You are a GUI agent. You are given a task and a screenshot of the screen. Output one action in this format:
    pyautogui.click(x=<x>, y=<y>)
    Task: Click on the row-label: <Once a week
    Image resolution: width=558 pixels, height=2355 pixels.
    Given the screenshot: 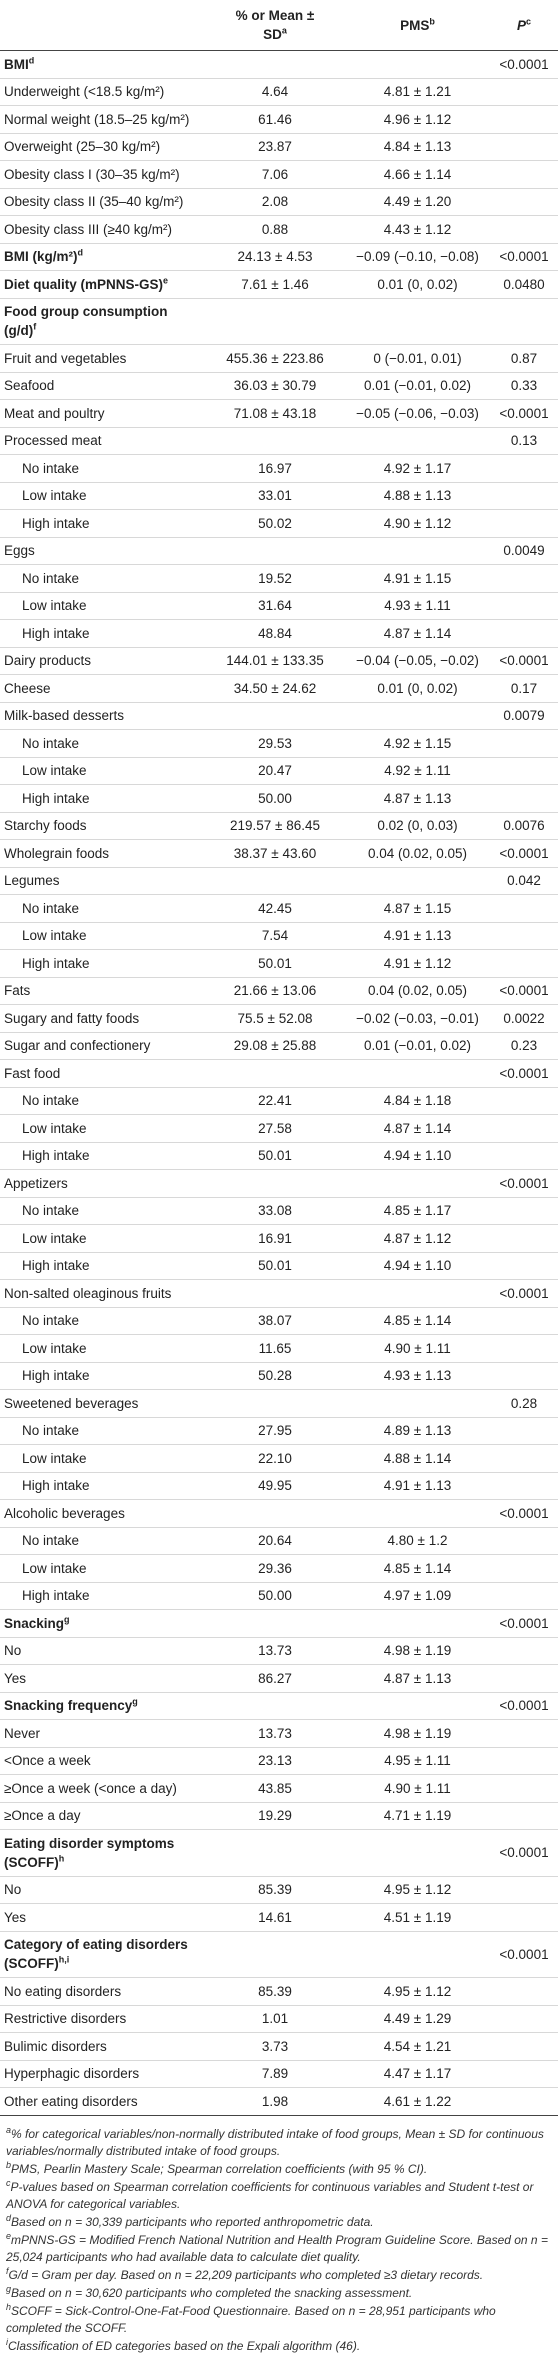 What is the action you would take?
    pyautogui.click(x=47, y=1761)
    